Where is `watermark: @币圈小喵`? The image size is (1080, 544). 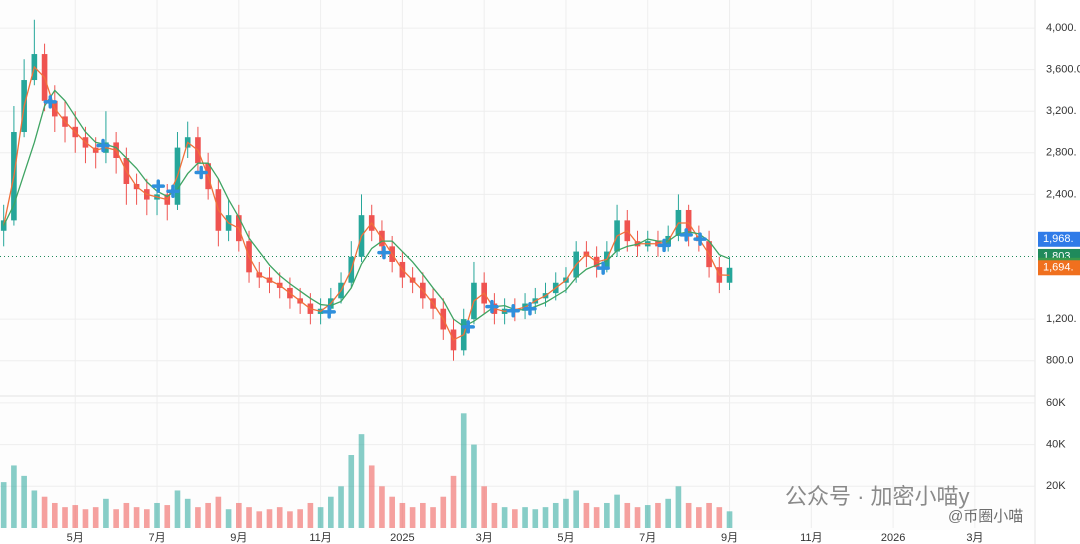
watermark: @币圈小喵 is located at coordinates (985, 516).